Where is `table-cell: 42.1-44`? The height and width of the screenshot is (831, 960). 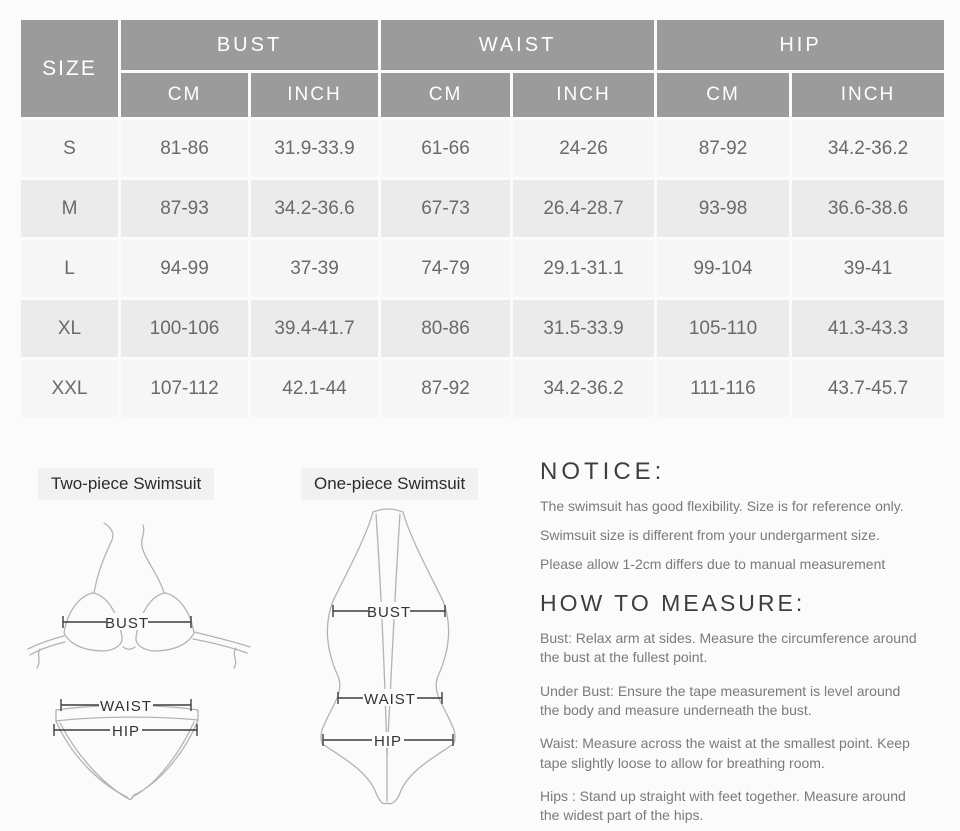
table-cell: 42.1-44 is located at coordinates (314, 388).